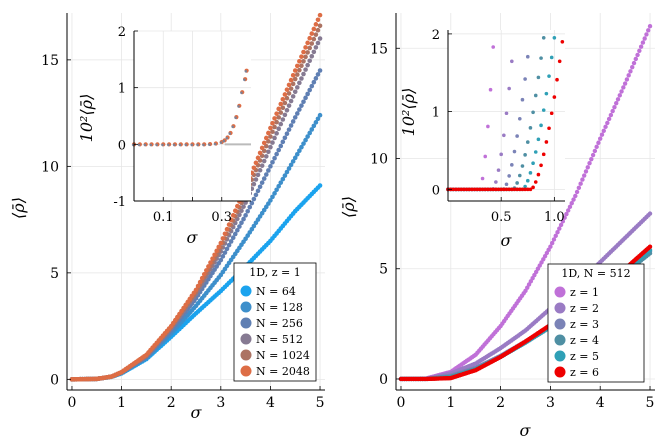 This screenshot has width=667, height=445. What do you see at coordinates (600, 403) in the screenshot?
I see `r-xtick-label: 4` at bounding box center [600, 403].